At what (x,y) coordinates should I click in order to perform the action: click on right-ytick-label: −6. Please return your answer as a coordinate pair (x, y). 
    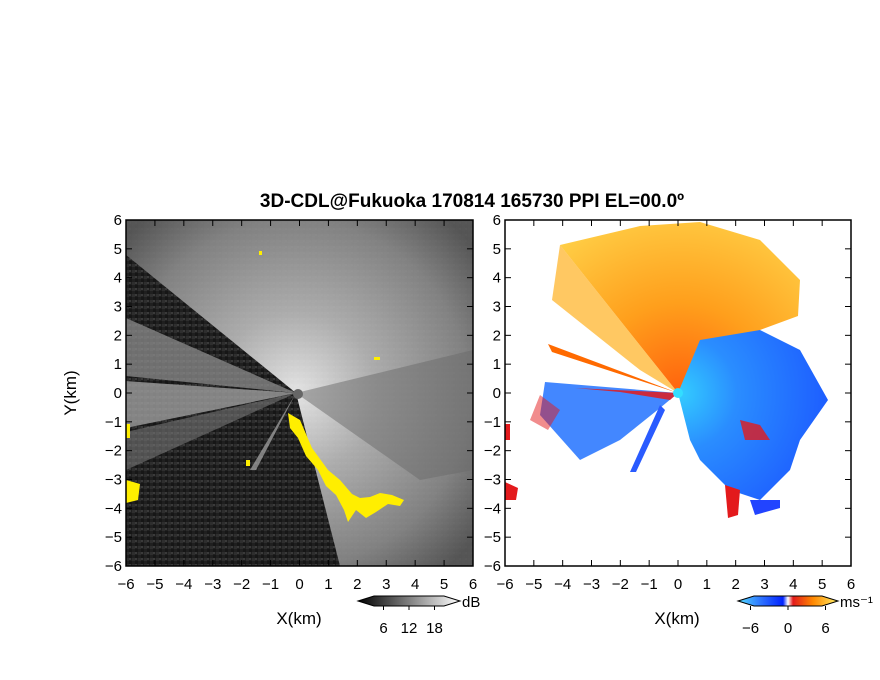
    Looking at the image, I should click on (492, 566).